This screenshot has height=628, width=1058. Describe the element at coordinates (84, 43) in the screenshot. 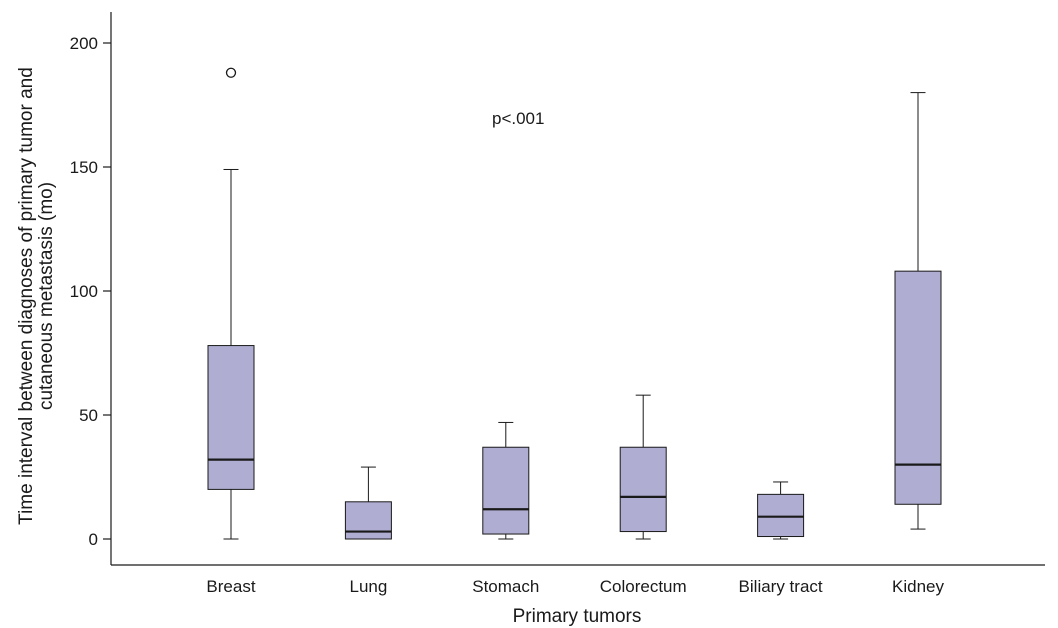

I see `y-tick-label: 200` at that location.